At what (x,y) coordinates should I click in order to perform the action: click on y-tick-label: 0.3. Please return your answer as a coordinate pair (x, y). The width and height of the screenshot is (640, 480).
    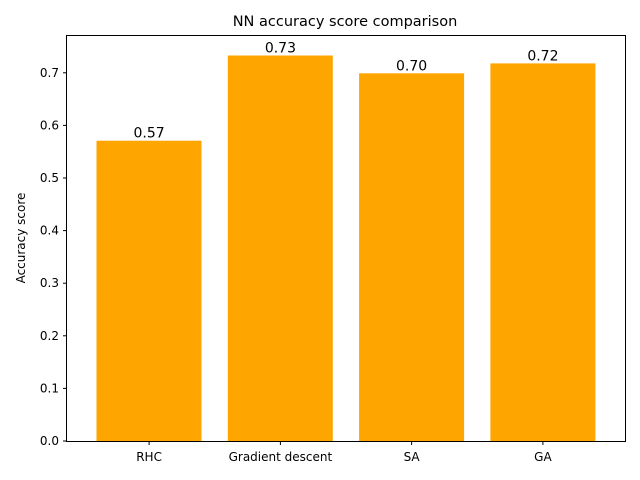
    Looking at the image, I should click on (49, 283).